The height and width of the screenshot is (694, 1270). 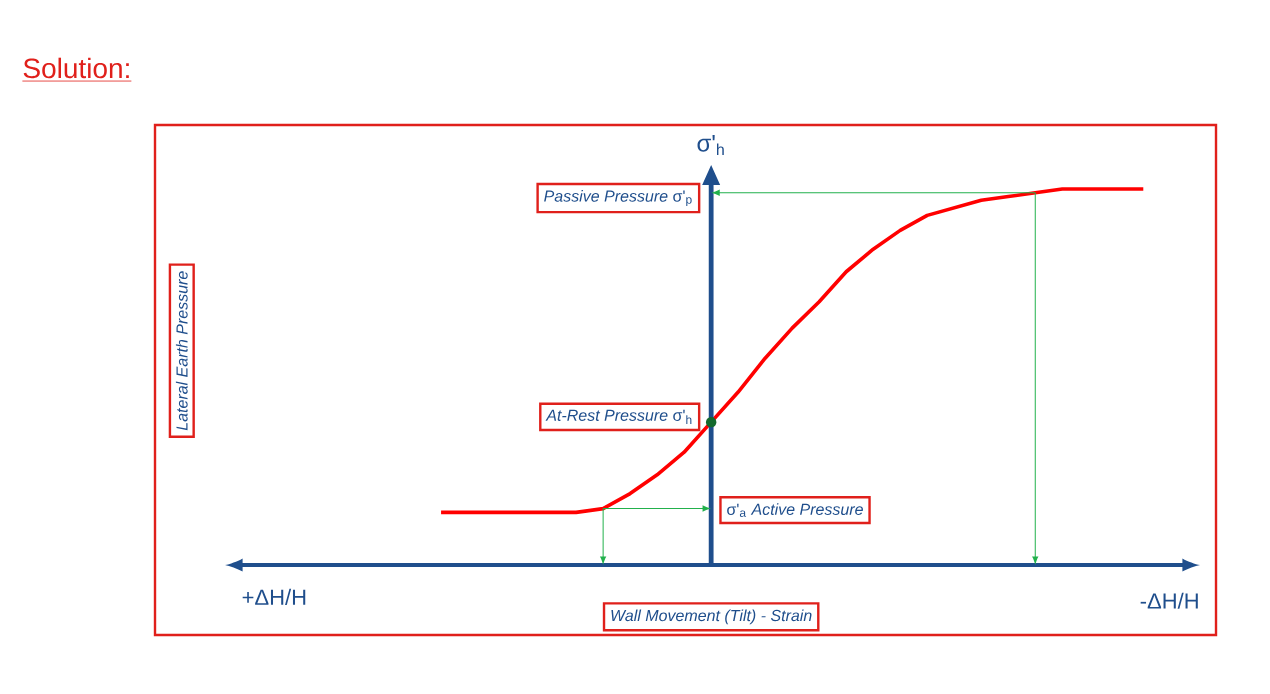 I want to click on text: Solution:, so click(x=76, y=68).